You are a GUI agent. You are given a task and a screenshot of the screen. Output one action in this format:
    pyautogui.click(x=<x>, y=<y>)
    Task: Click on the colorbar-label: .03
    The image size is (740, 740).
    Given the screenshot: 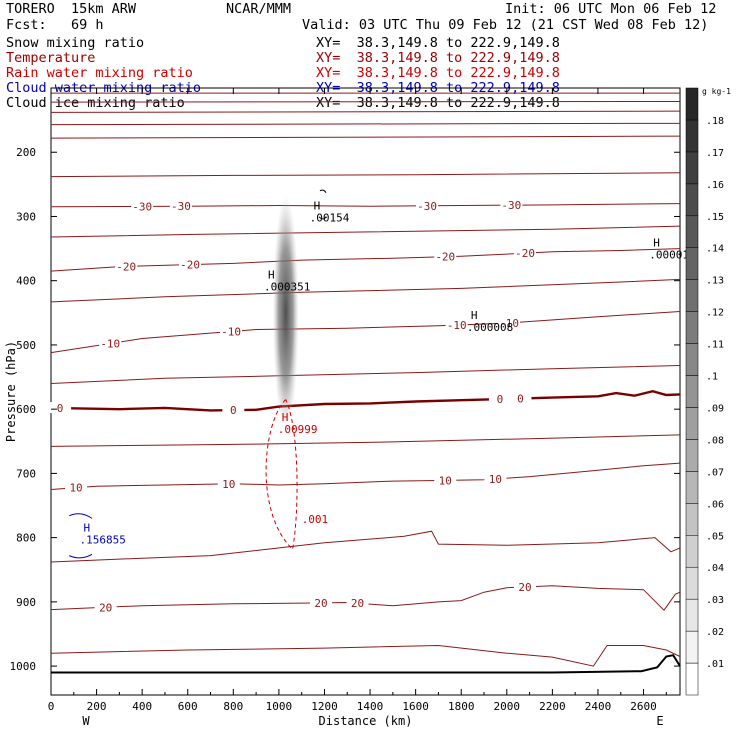 What is the action you would take?
    pyautogui.click(x=715, y=600)
    